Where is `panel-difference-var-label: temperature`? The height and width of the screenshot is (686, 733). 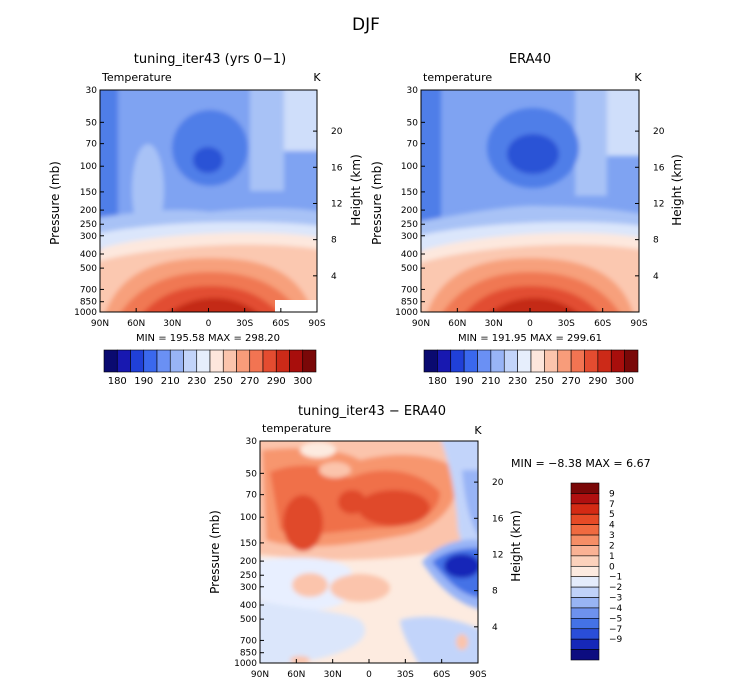
panel-difference-var-label: temperature is located at coordinates (296, 428).